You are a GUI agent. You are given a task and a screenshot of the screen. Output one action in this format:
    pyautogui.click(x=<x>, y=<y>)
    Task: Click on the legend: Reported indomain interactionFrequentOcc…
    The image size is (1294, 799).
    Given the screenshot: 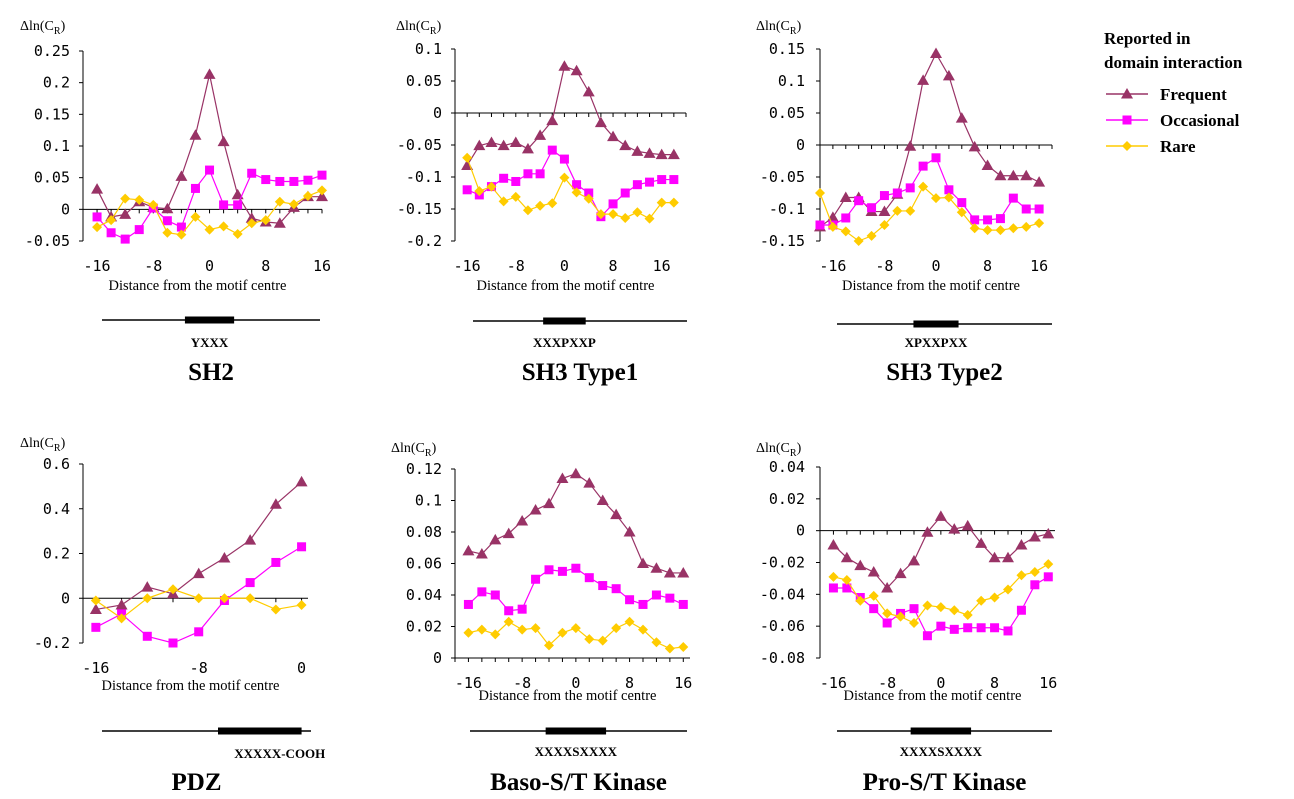 What is the action you would take?
    pyautogui.click(x=1173, y=92)
    